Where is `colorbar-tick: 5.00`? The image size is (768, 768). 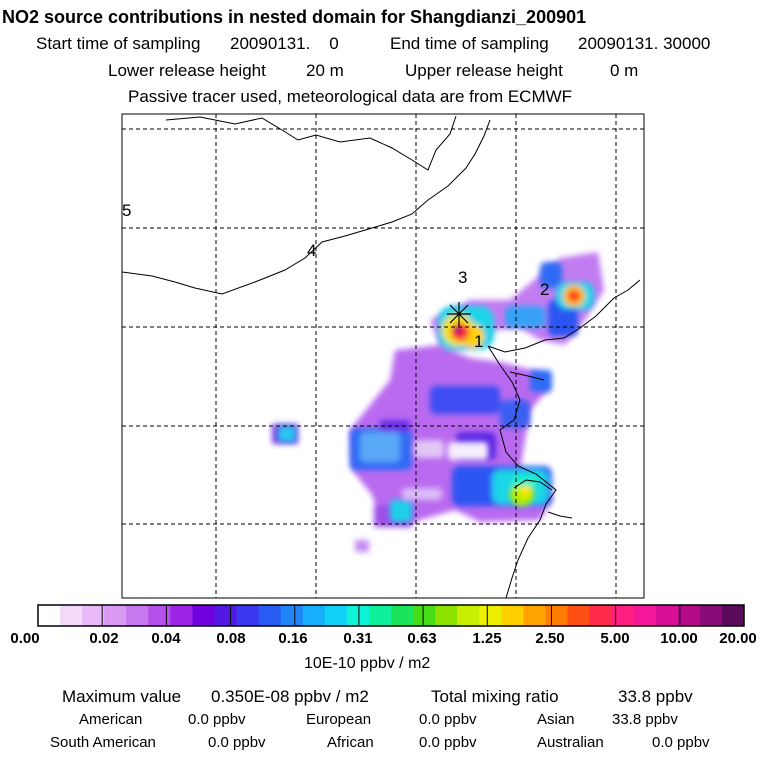
colorbar-tick: 5.00 is located at coordinates (615, 638).